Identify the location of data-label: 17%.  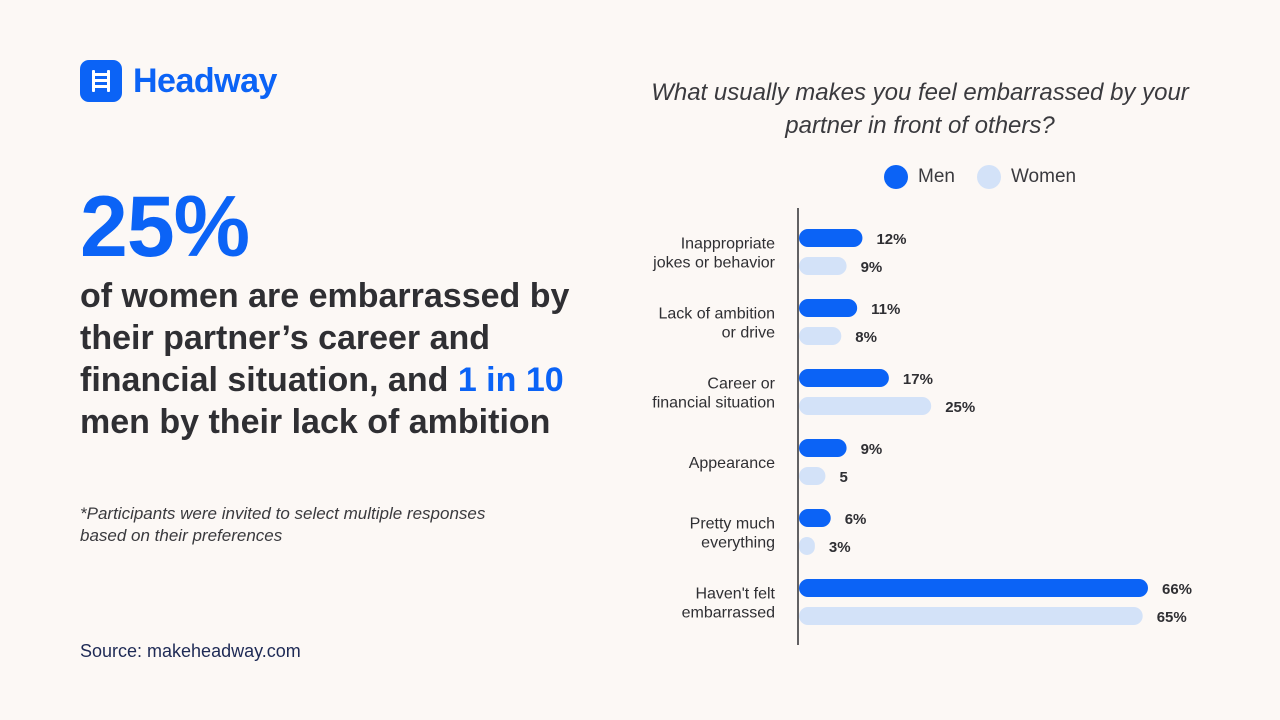
(918, 379).